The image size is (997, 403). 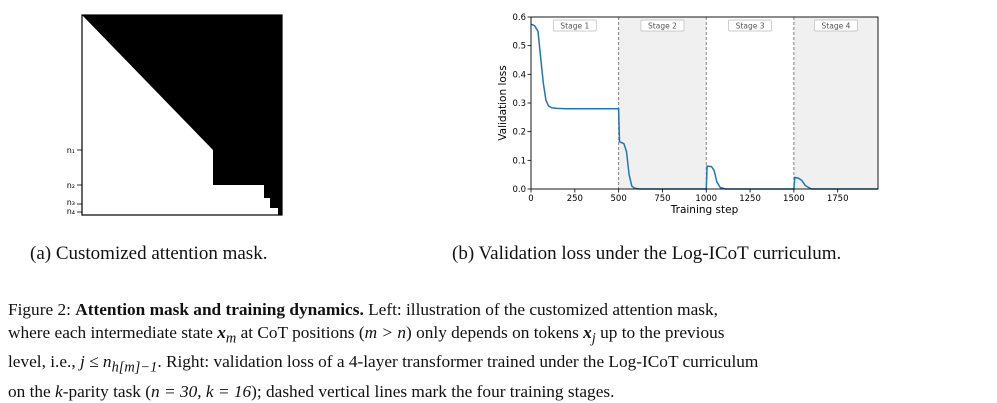 I want to click on caption-math: k, so click(x=59, y=391).